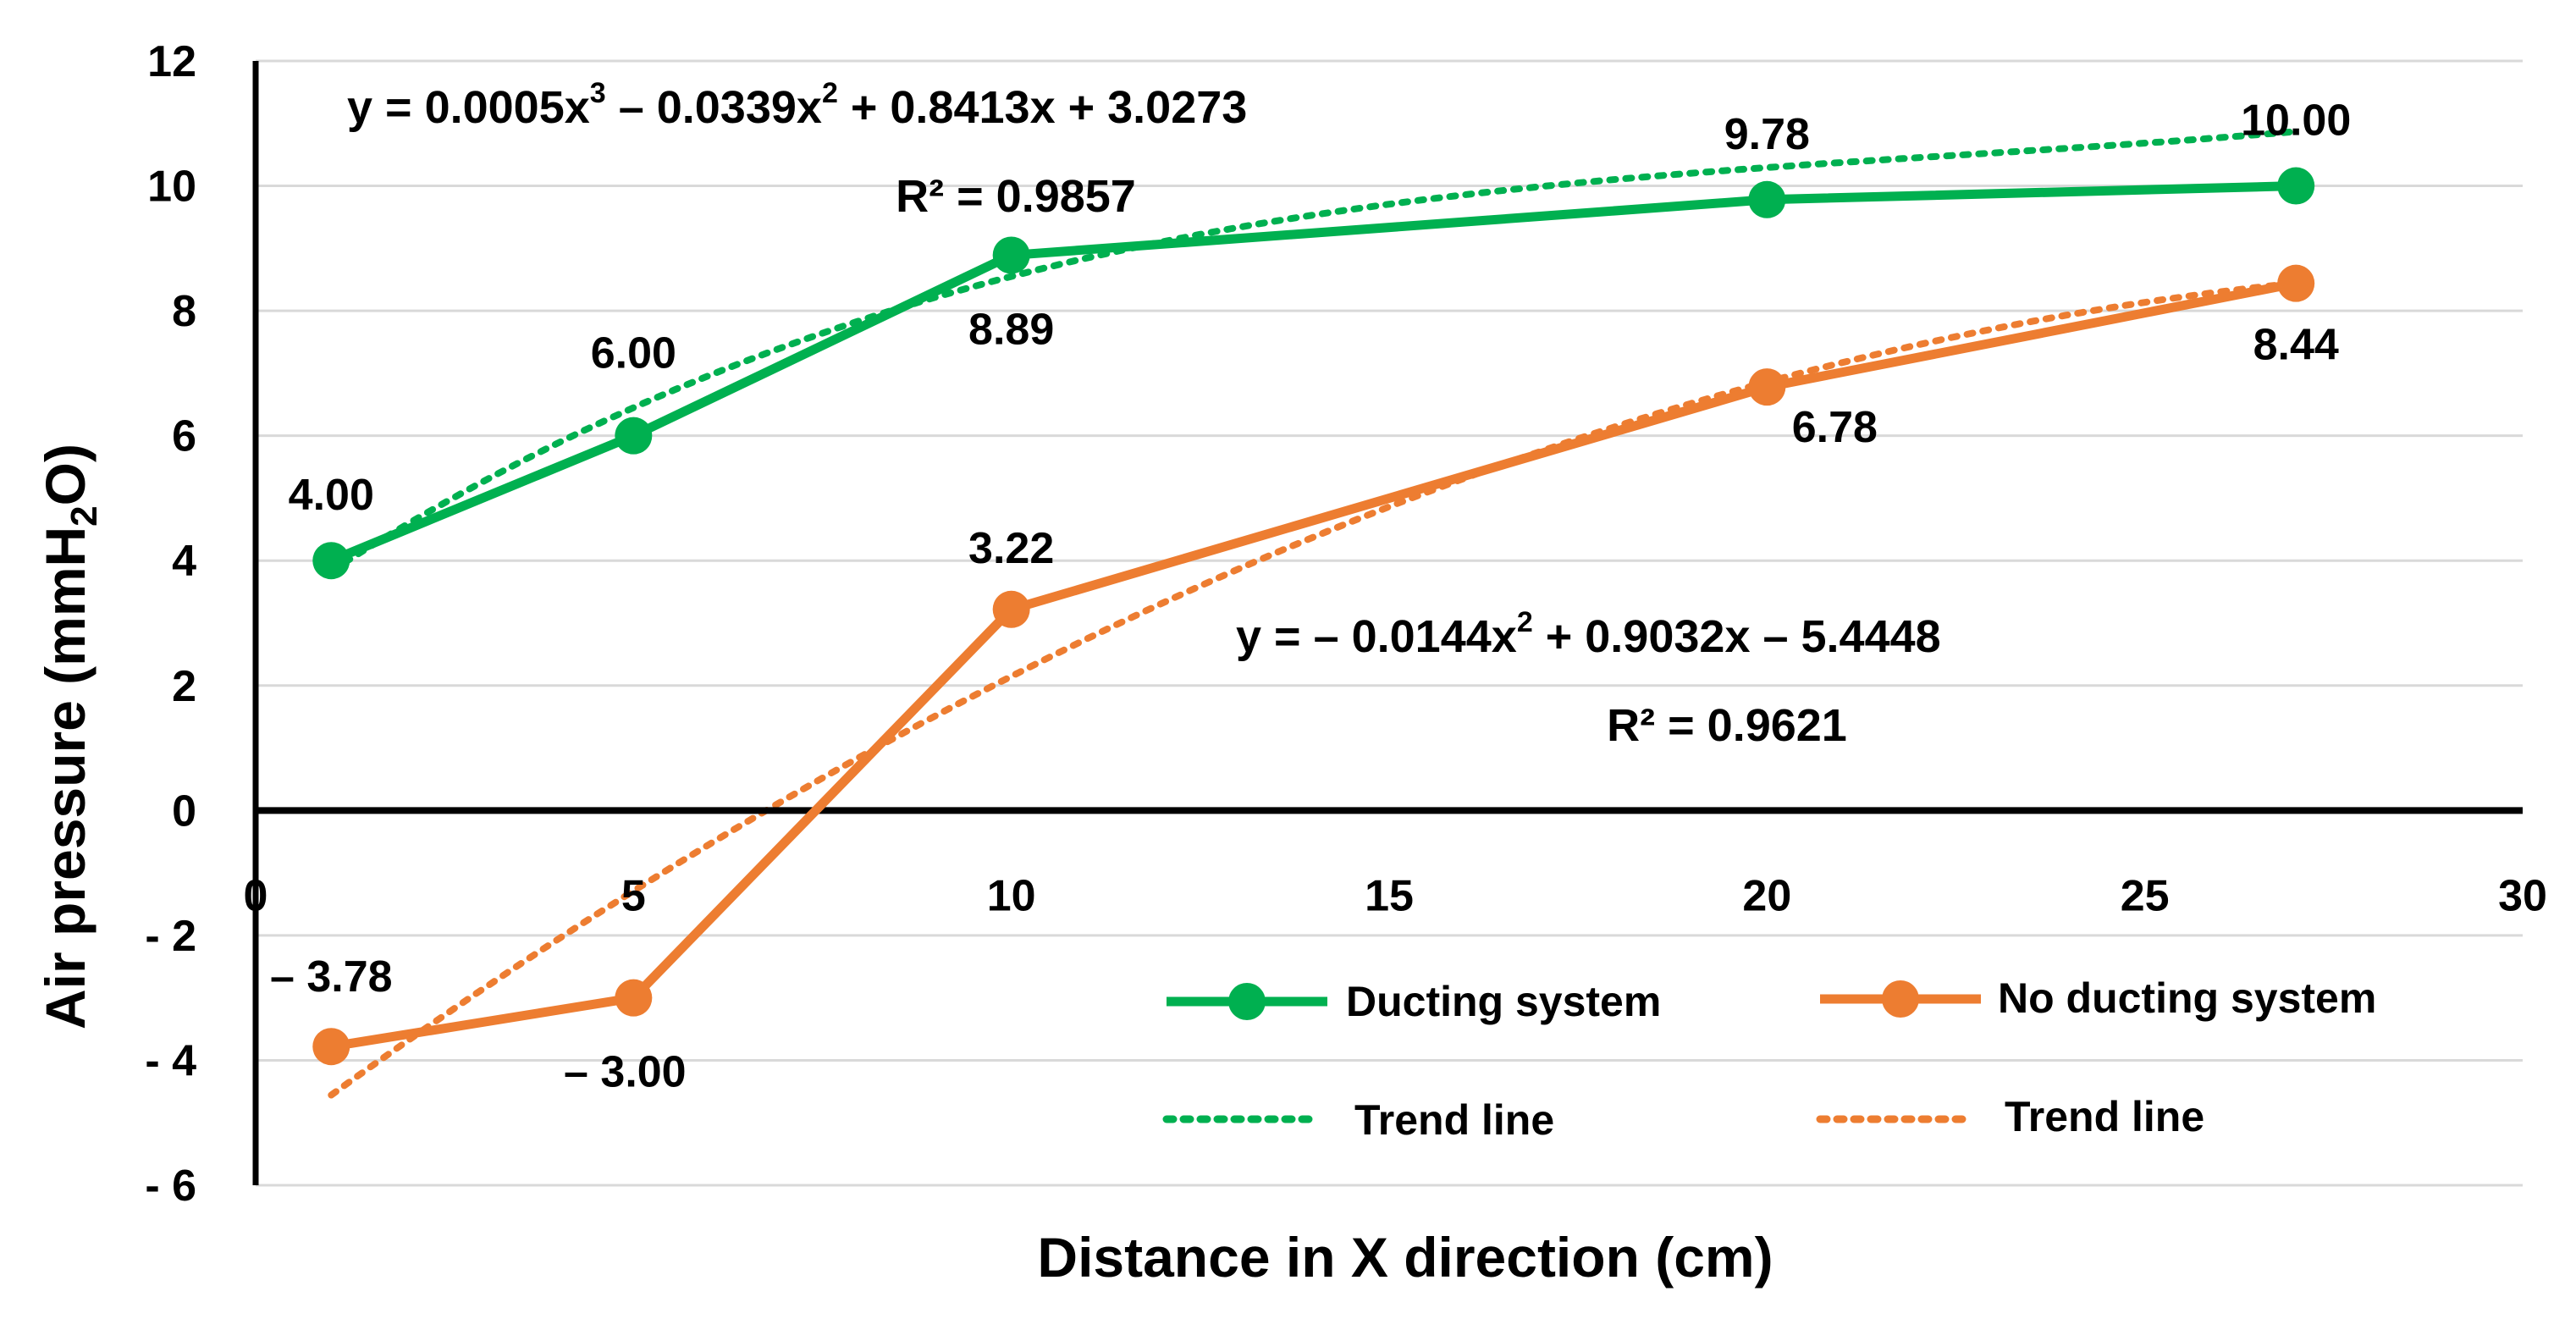  What do you see at coordinates (171, 61) in the screenshot?
I see `y-tick-label: 12` at bounding box center [171, 61].